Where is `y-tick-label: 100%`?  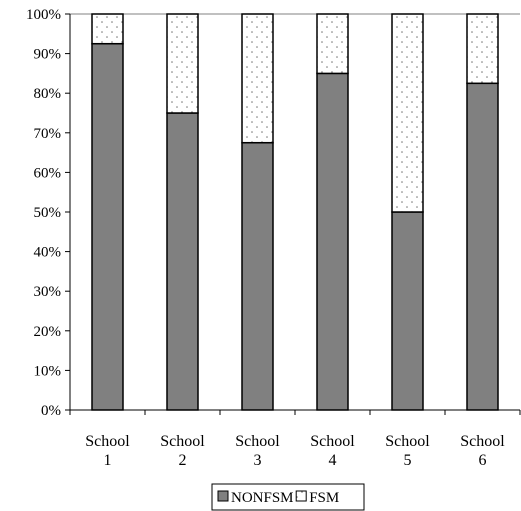
y-tick-label: 100% is located at coordinates (43, 15).